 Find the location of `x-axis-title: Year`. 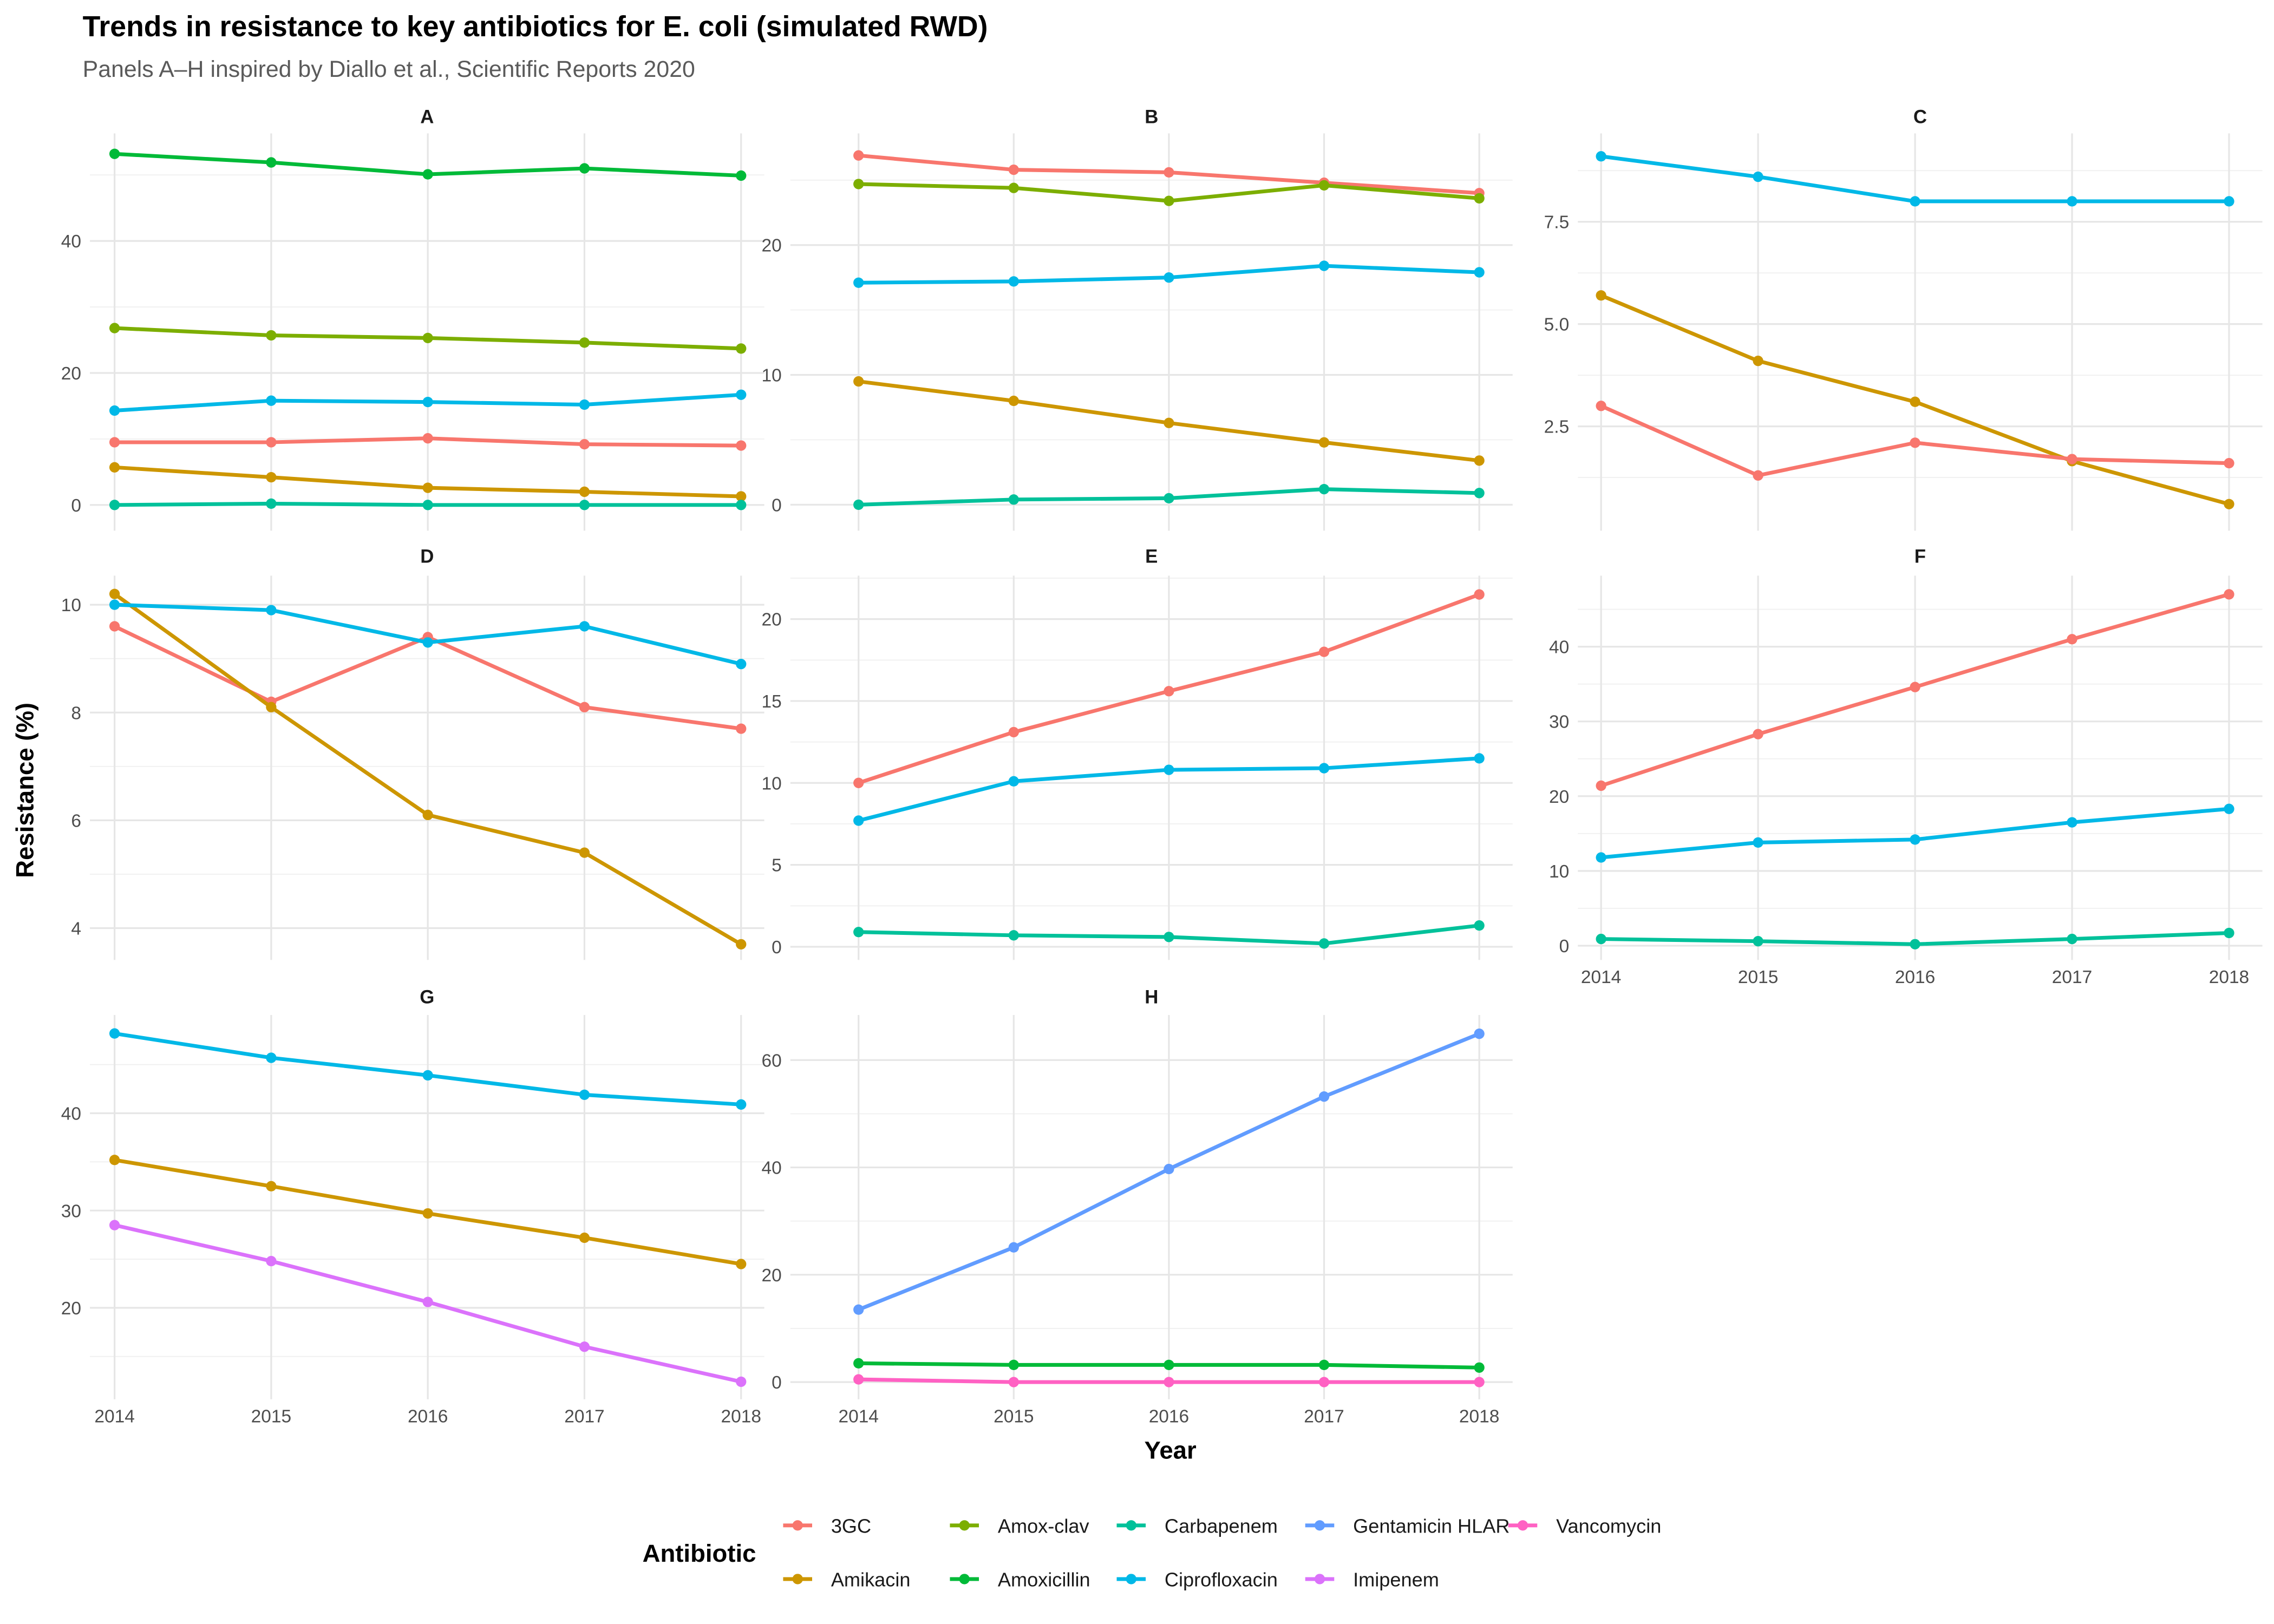

x-axis-title: Year is located at coordinates (1171, 1451).